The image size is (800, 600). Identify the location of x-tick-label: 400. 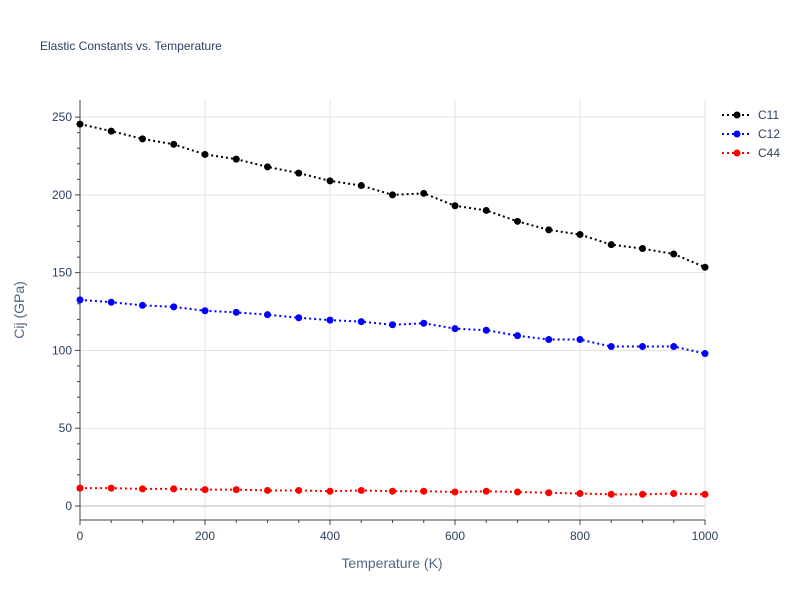
(330, 536).